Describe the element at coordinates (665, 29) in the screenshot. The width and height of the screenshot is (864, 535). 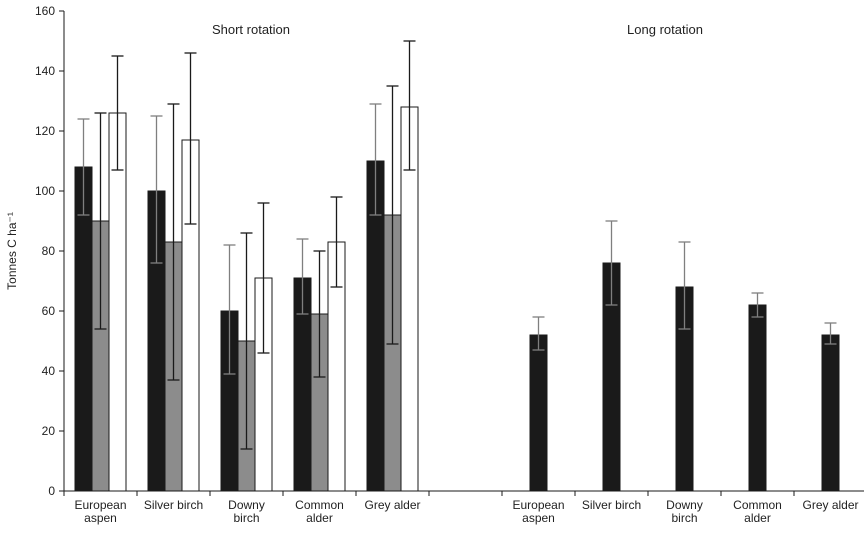
I see `panel-title-long: Long rotation` at that location.